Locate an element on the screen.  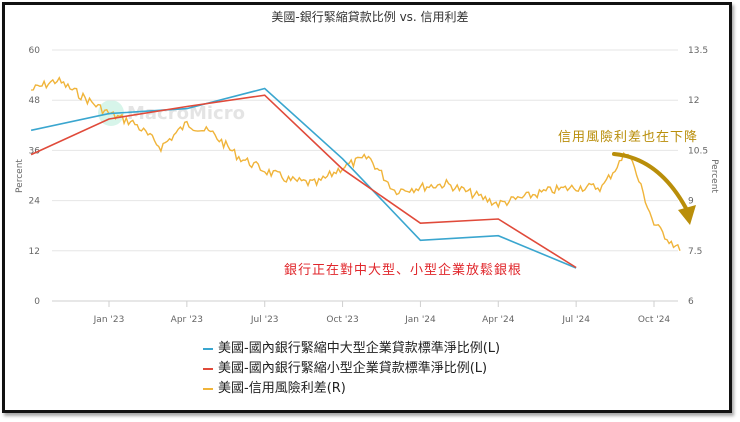
y2-tick-label: 13.5 is located at coordinates (698, 51).